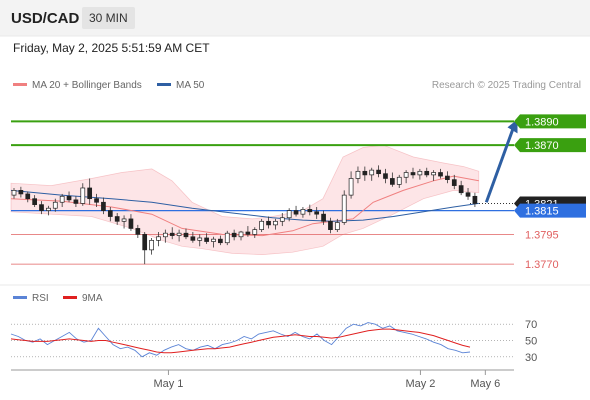 Image resolution: width=590 pixels, height=400 pixels. What do you see at coordinates (512, 126) in the screenshot?
I see `projection-arrow-head` at bounding box center [512, 126].